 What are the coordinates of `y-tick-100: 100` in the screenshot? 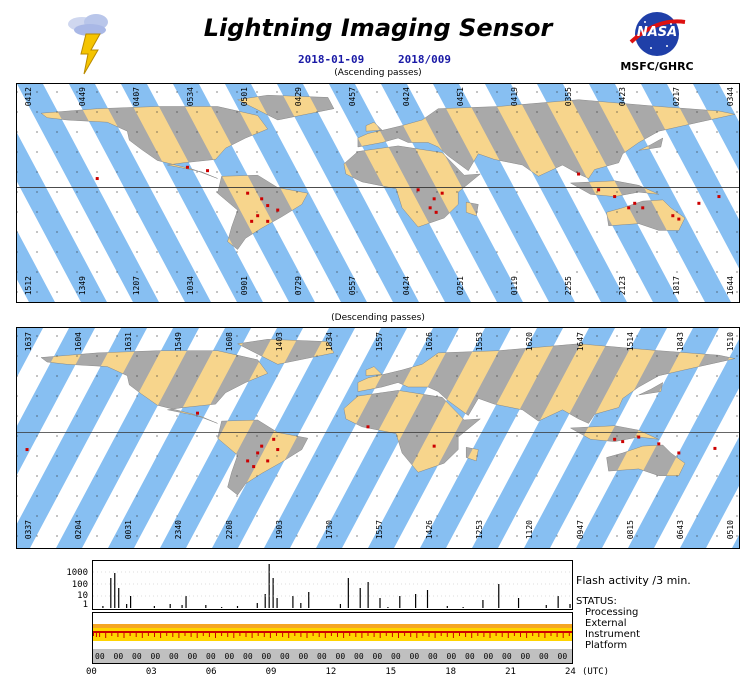 It's located at (79, 585).